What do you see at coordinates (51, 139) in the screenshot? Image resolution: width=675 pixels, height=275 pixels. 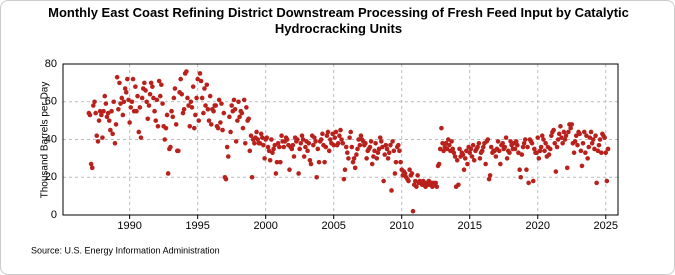 I see `y-tick-label: 40` at bounding box center [51, 139].